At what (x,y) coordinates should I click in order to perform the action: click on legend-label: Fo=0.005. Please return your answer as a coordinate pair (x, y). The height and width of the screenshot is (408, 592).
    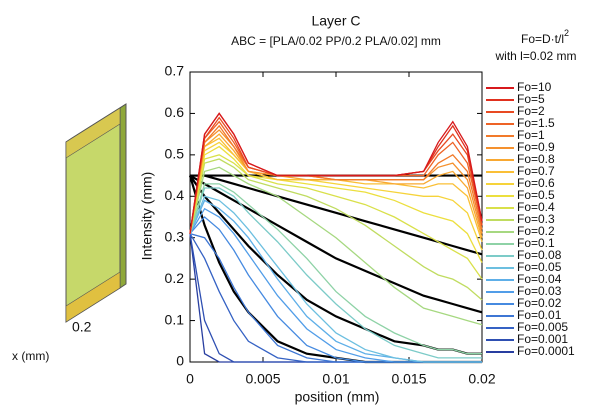
    Looking at the image, I should click on (542, 327).